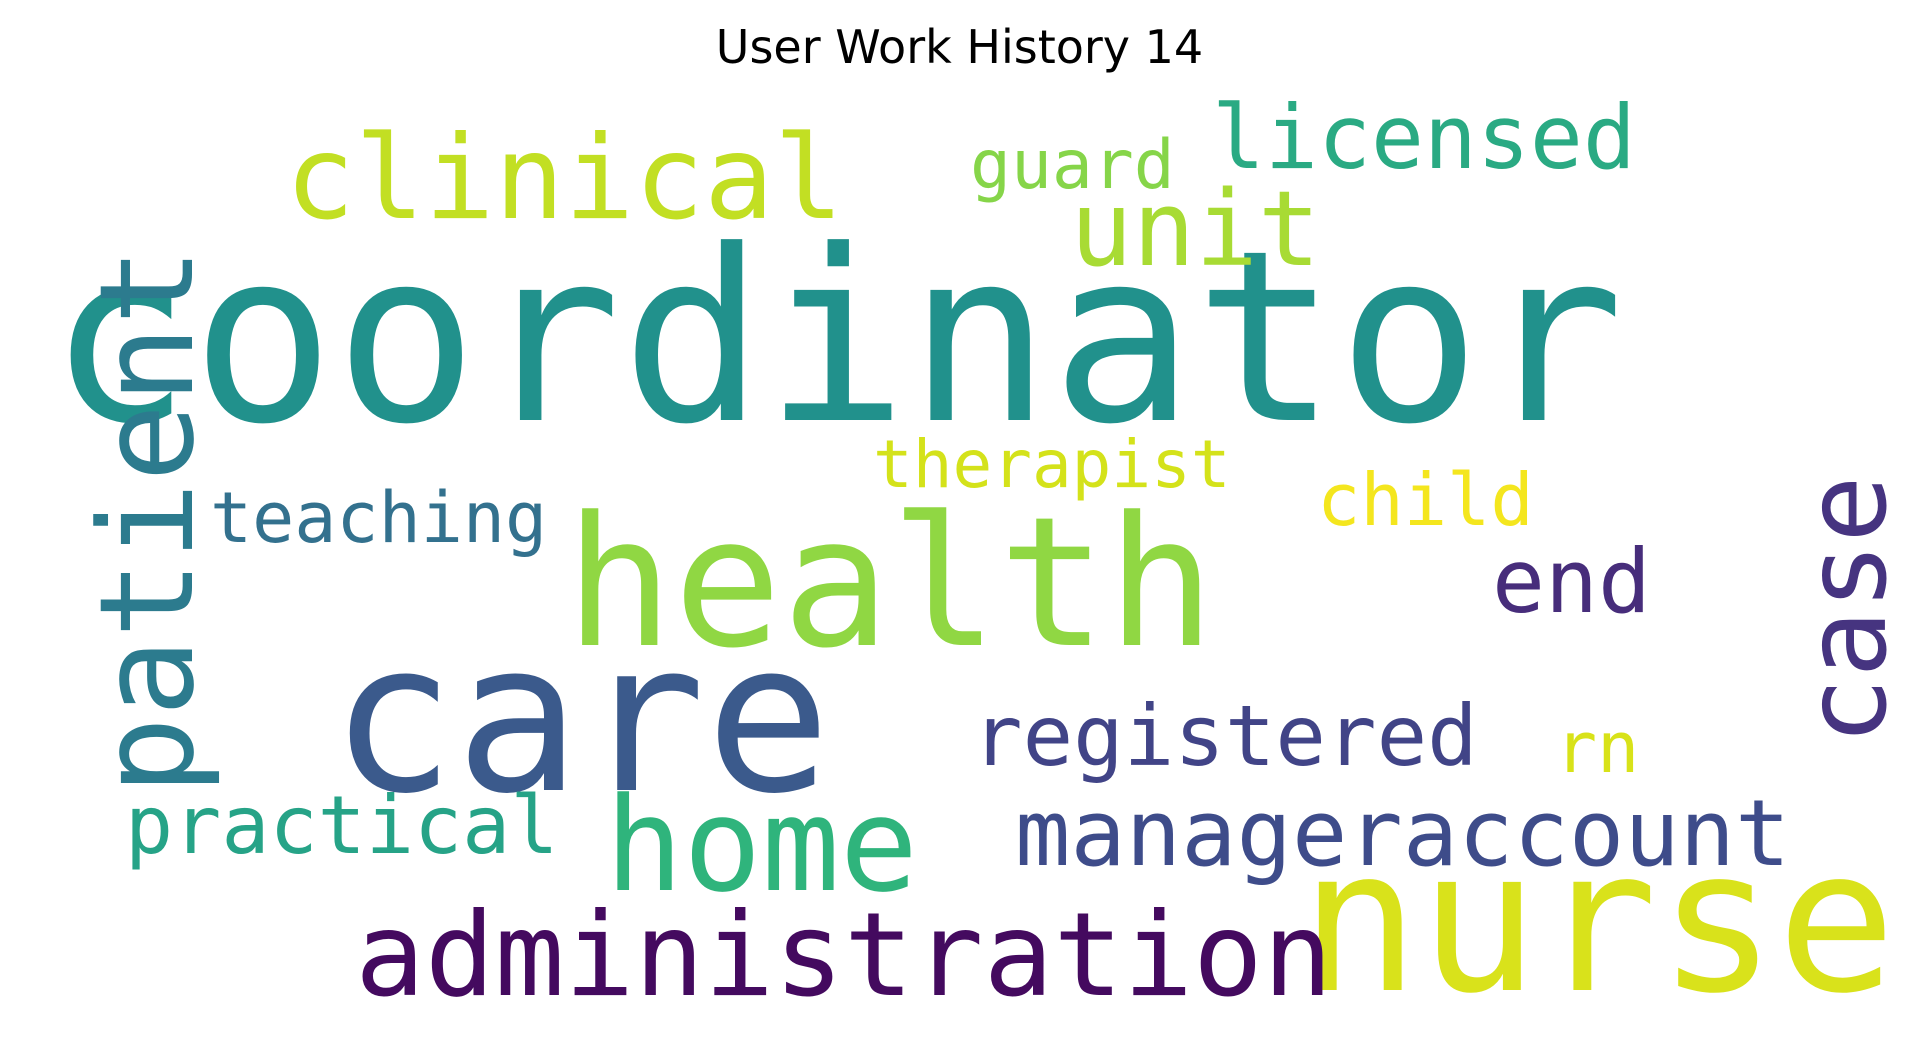  Describe the element at coordinates (564, 178) in the screenshot. I see `word-clinical: clinical` at that location.